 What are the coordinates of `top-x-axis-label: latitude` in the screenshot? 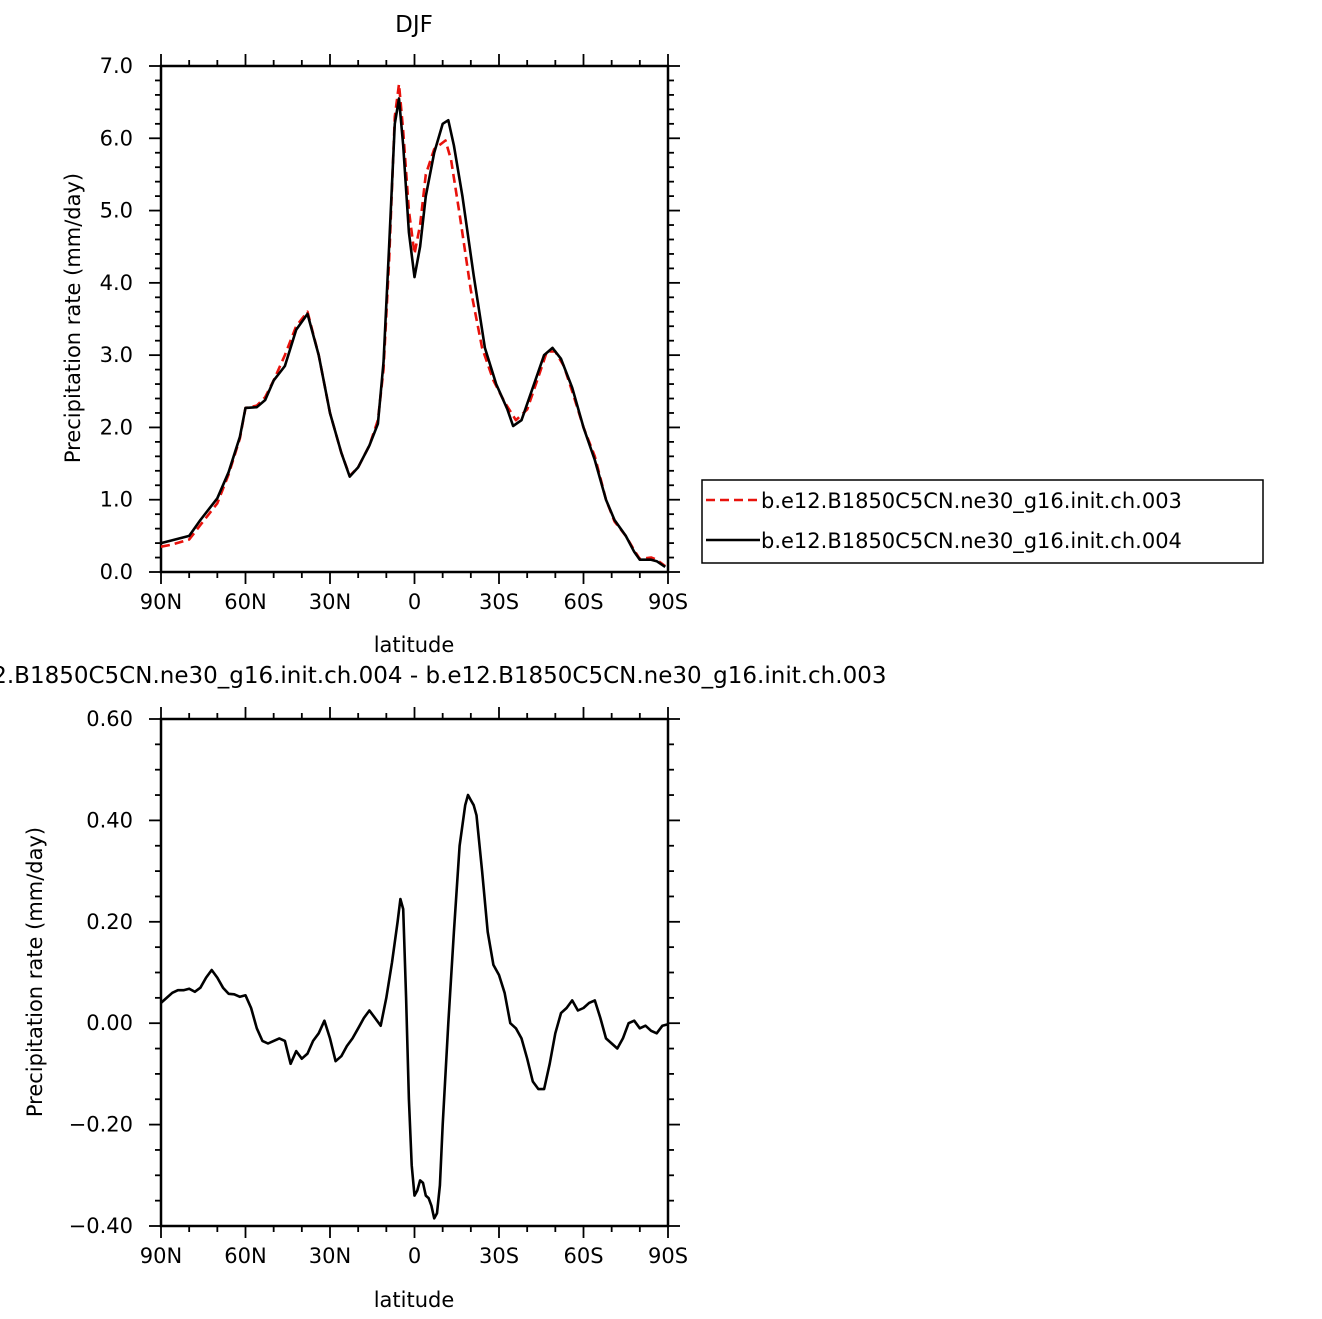 It's located at (414, 645).